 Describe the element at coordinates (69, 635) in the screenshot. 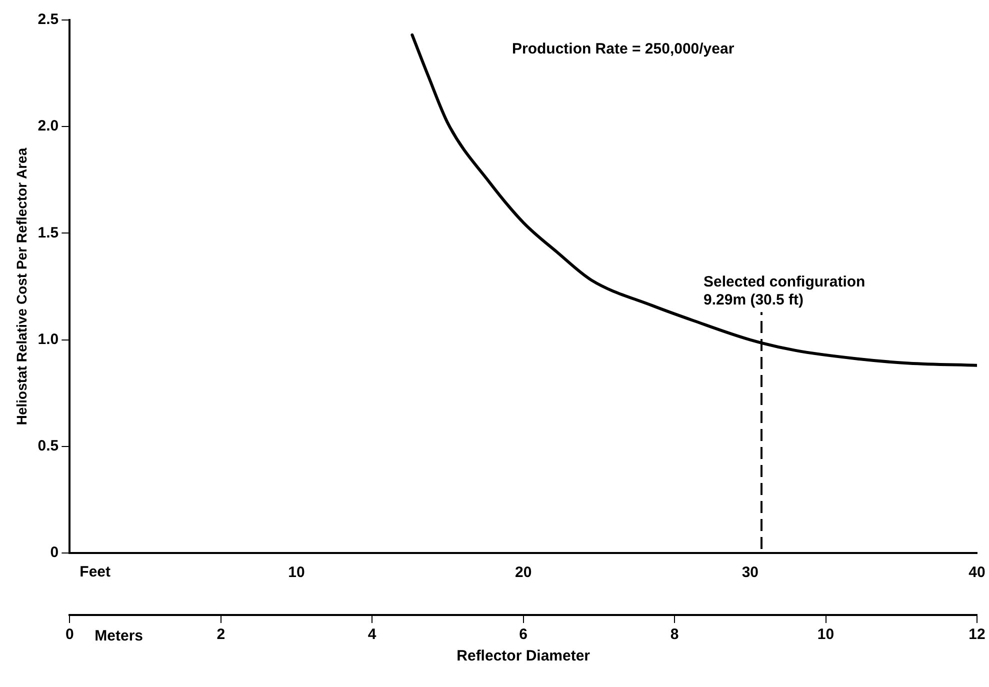

I see `x2-tick-label: 0` at that location.